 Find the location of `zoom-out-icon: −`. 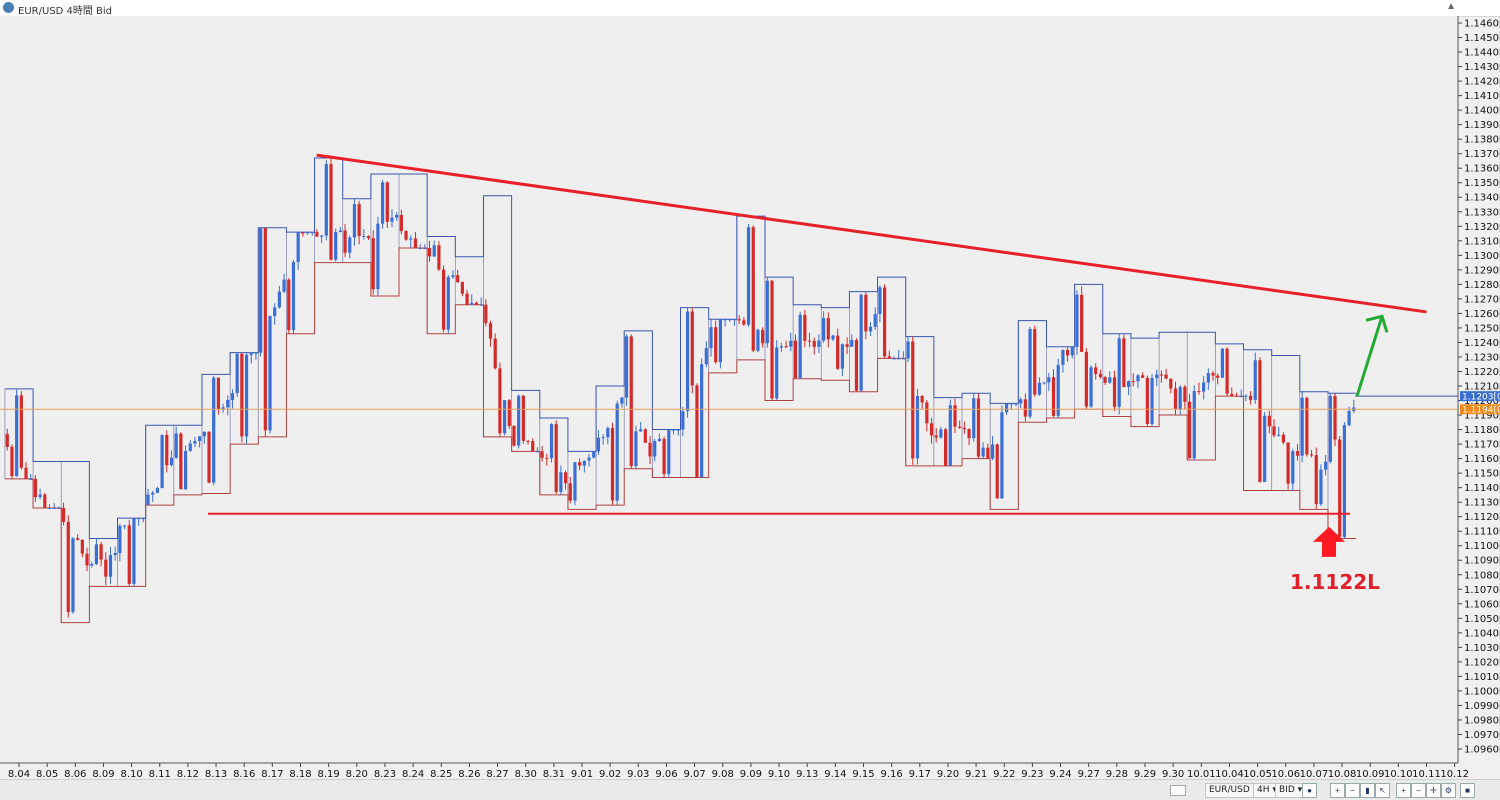

zoom-out-icon: − is located at coordinates (1418, 790).